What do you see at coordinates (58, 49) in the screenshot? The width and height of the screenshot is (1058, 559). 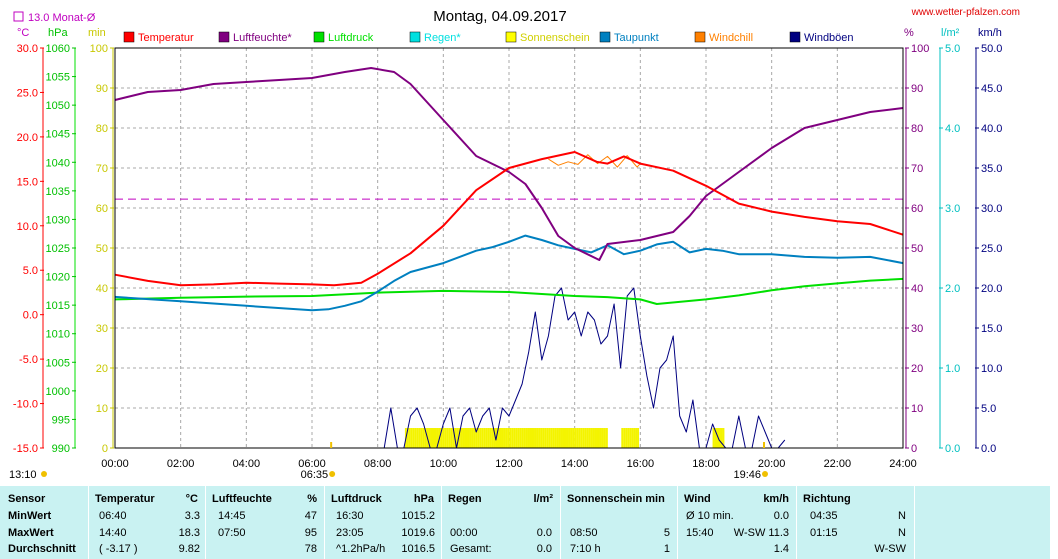 I see `pressure-tick-label: 1060` at bounding box center [58, 49].